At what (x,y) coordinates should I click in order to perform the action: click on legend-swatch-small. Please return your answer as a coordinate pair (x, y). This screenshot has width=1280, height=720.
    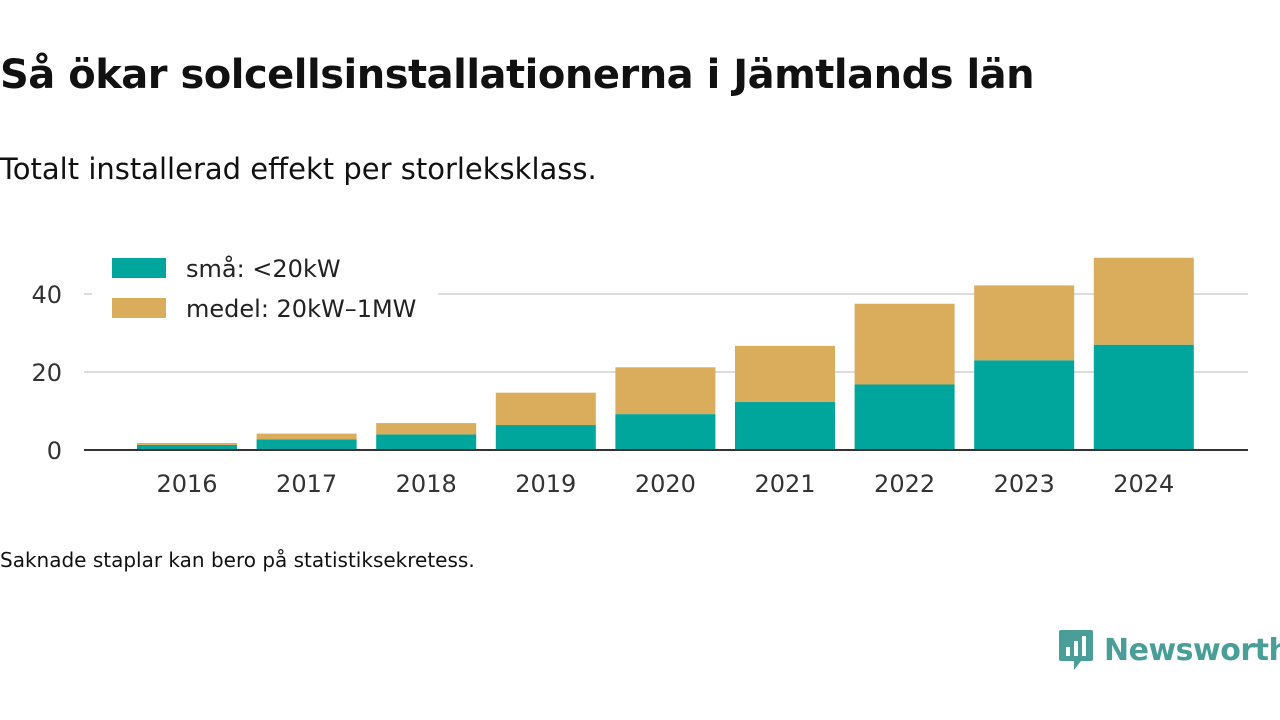
    Looking at the image, I should click on (139, 268).